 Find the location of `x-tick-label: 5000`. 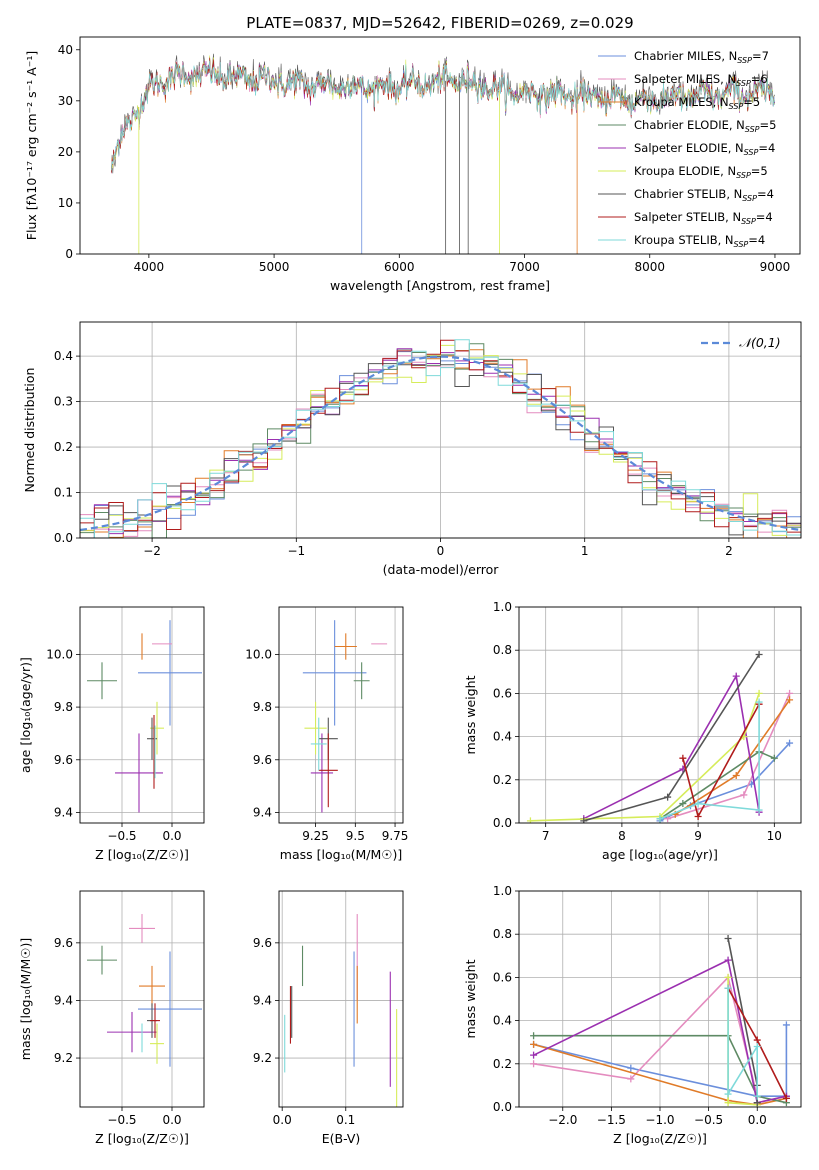

x-tick-label: 5000 is located at coordinates (274, 267).